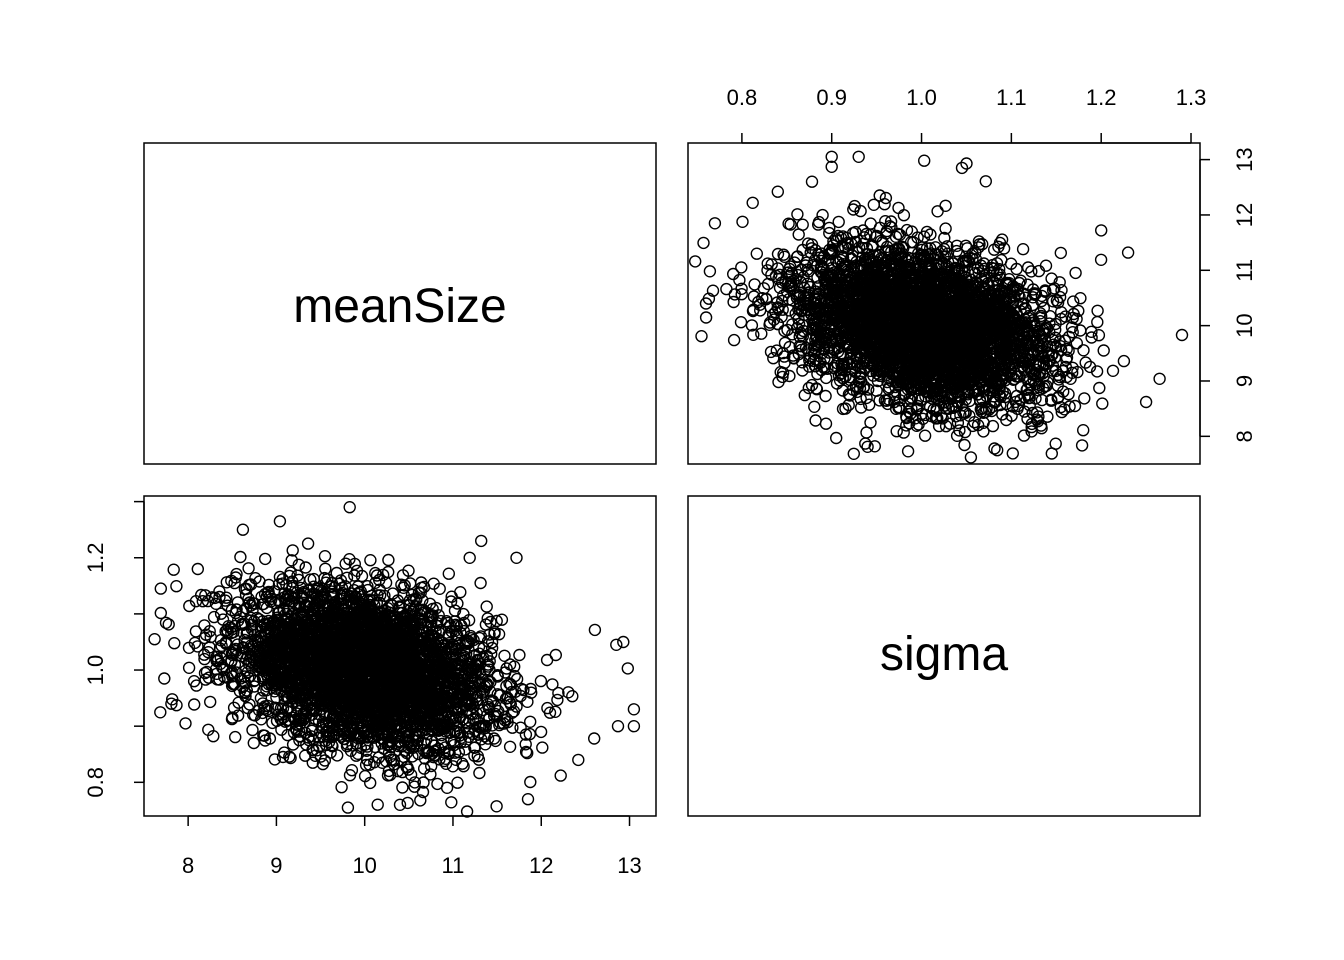 This screenshot has height=960, width=1344. I want to click on top-axis-tick-label: 1.0, so click(921, 97).